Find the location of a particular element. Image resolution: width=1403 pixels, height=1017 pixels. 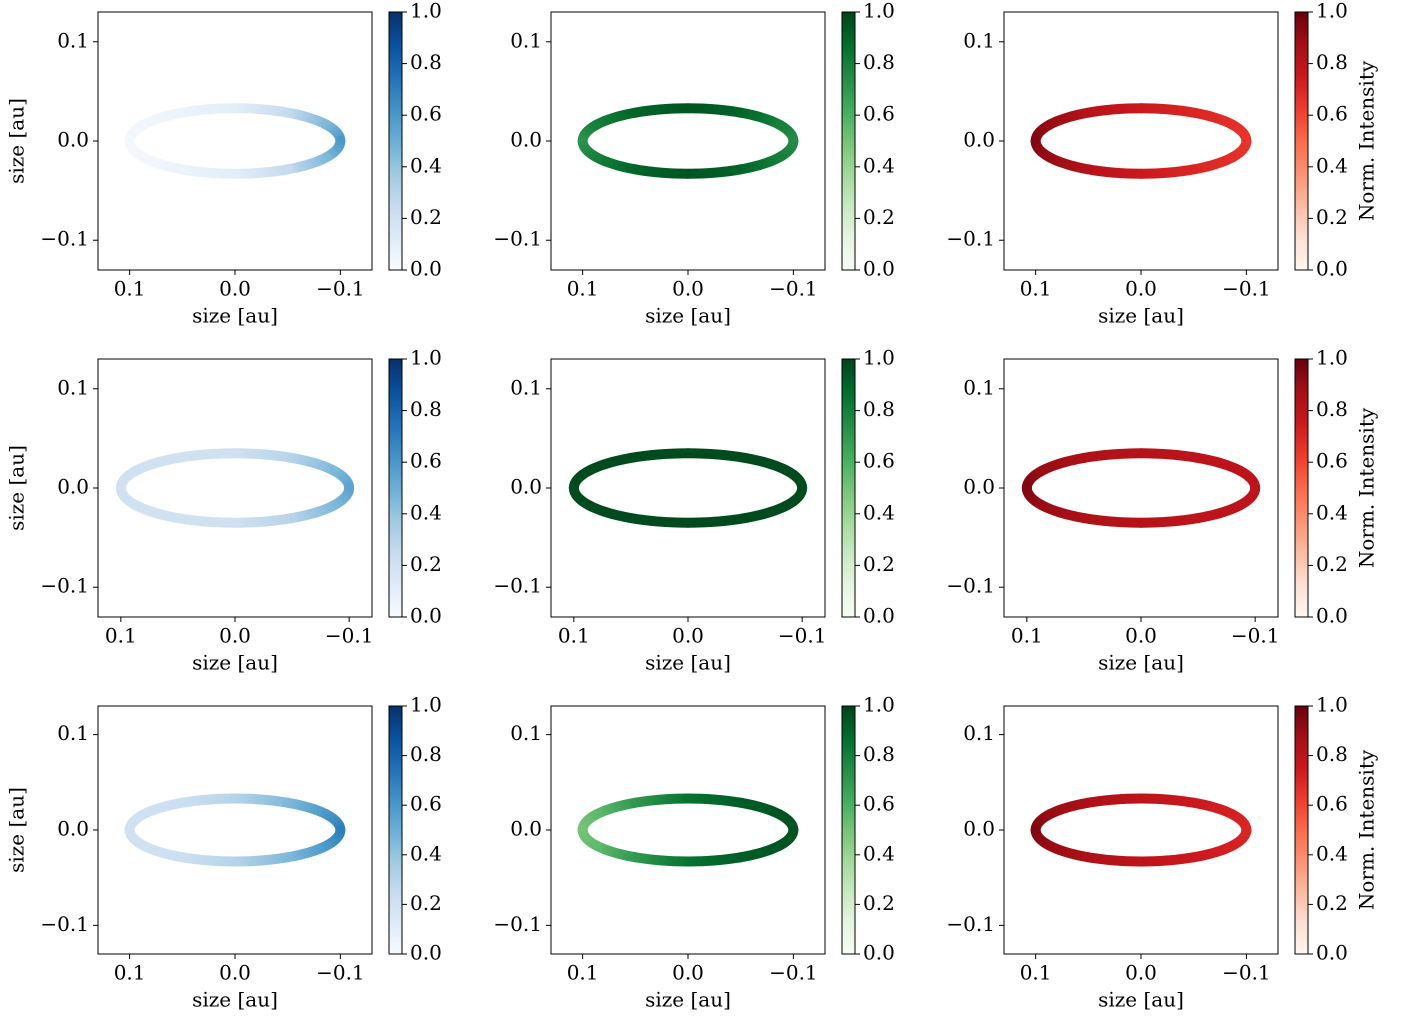

y-axis-label: size [au] is located at coordinates (17, 488).